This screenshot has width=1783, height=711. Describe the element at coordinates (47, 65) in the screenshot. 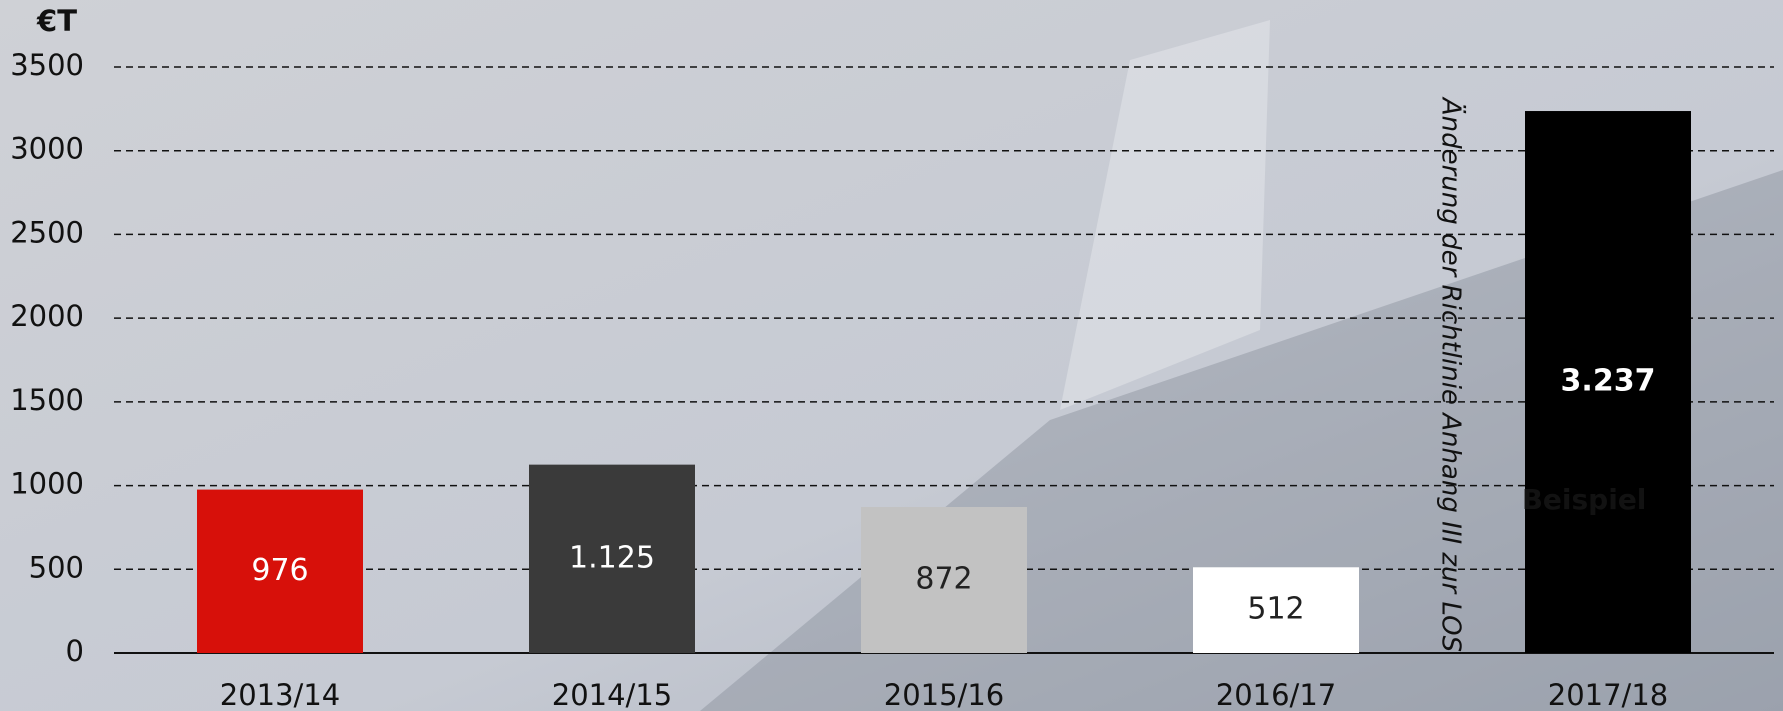

I see `y-tick-label: 3500` at that location.